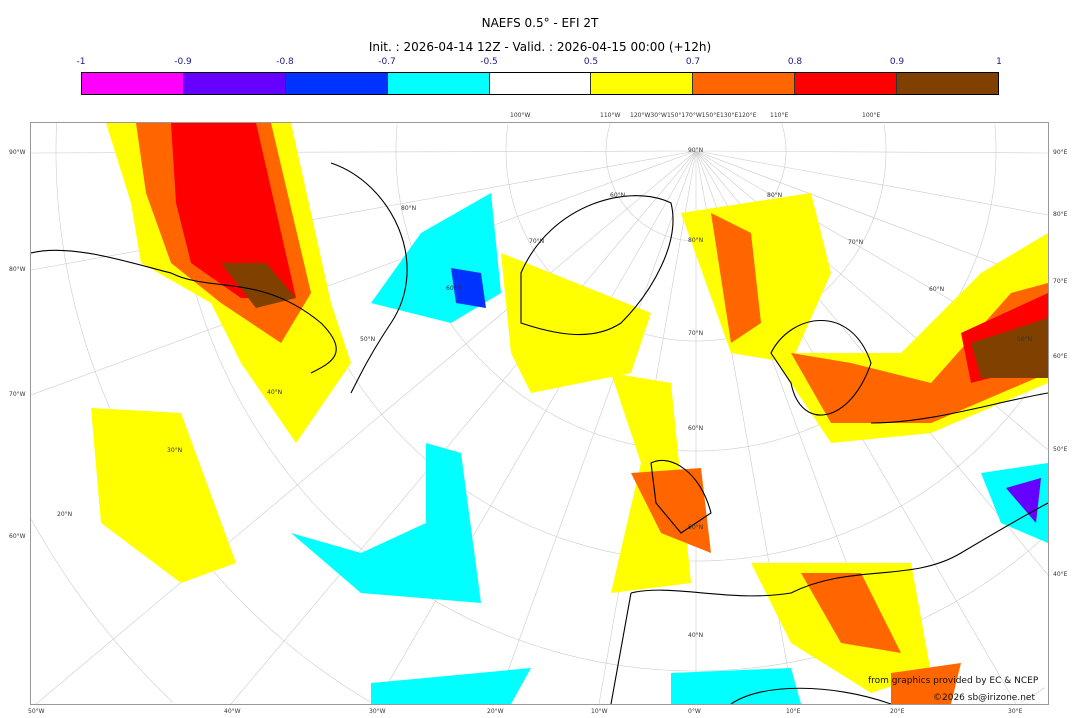 The width and height of the screenshot is (1080, 718). I want to click on colorbar-tick-label: 0.5, so click(591, 62).